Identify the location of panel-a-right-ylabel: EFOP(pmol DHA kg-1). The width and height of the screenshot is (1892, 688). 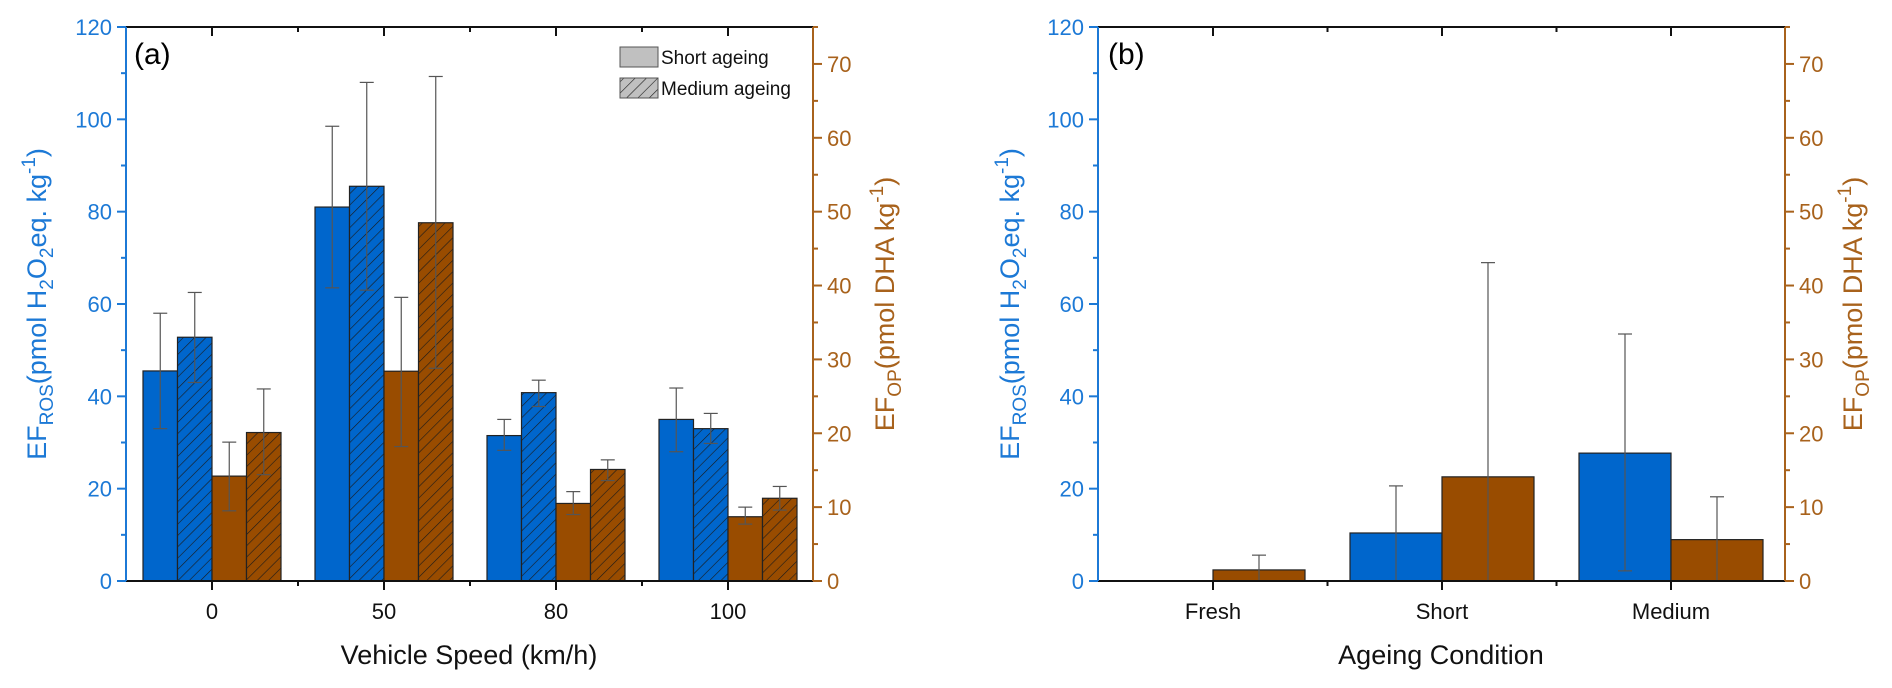
(886, 304).